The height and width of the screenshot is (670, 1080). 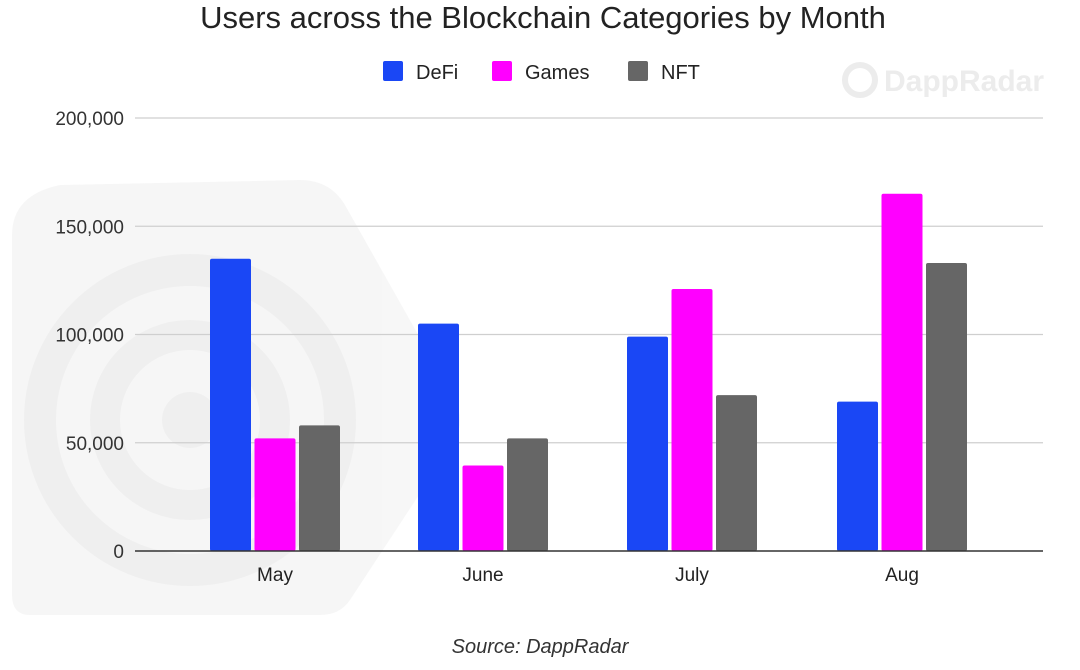 What do you see at coordinates (230, 404) in the screenshot?
I see `bar-defi-may` at bounding box center [230, 404].